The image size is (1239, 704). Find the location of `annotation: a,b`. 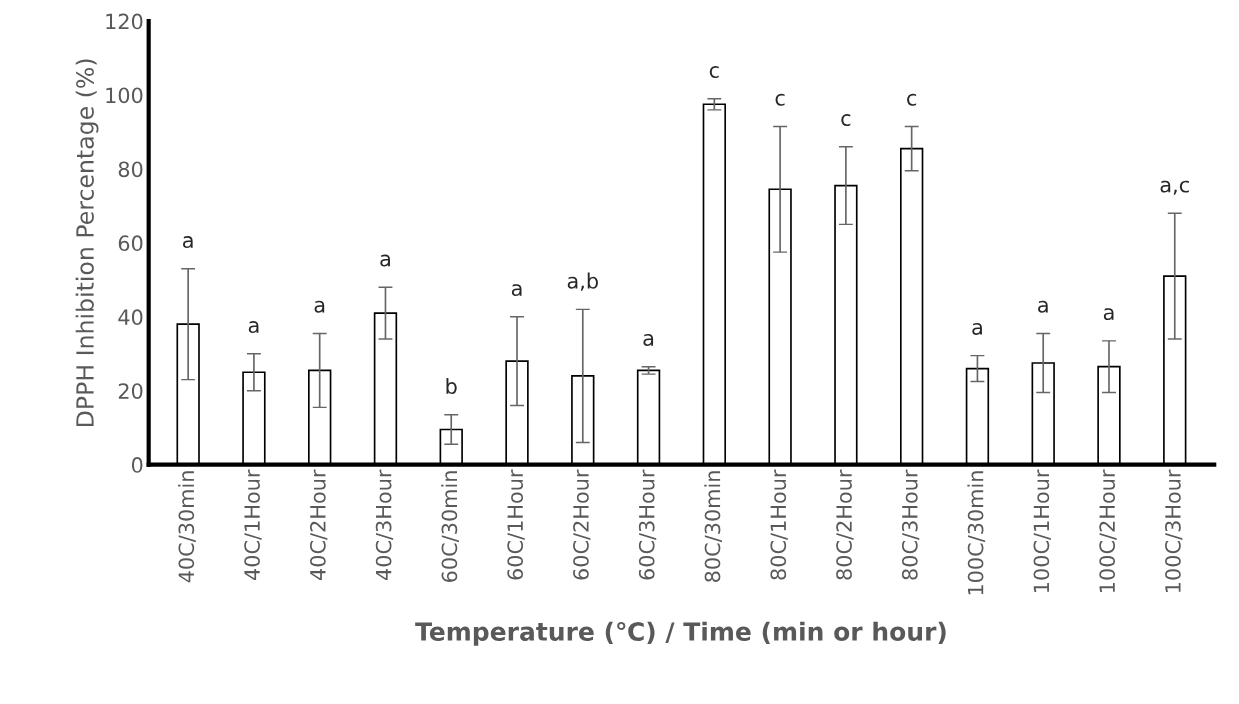

annotation: a,b is located at coordinates (582, 281).